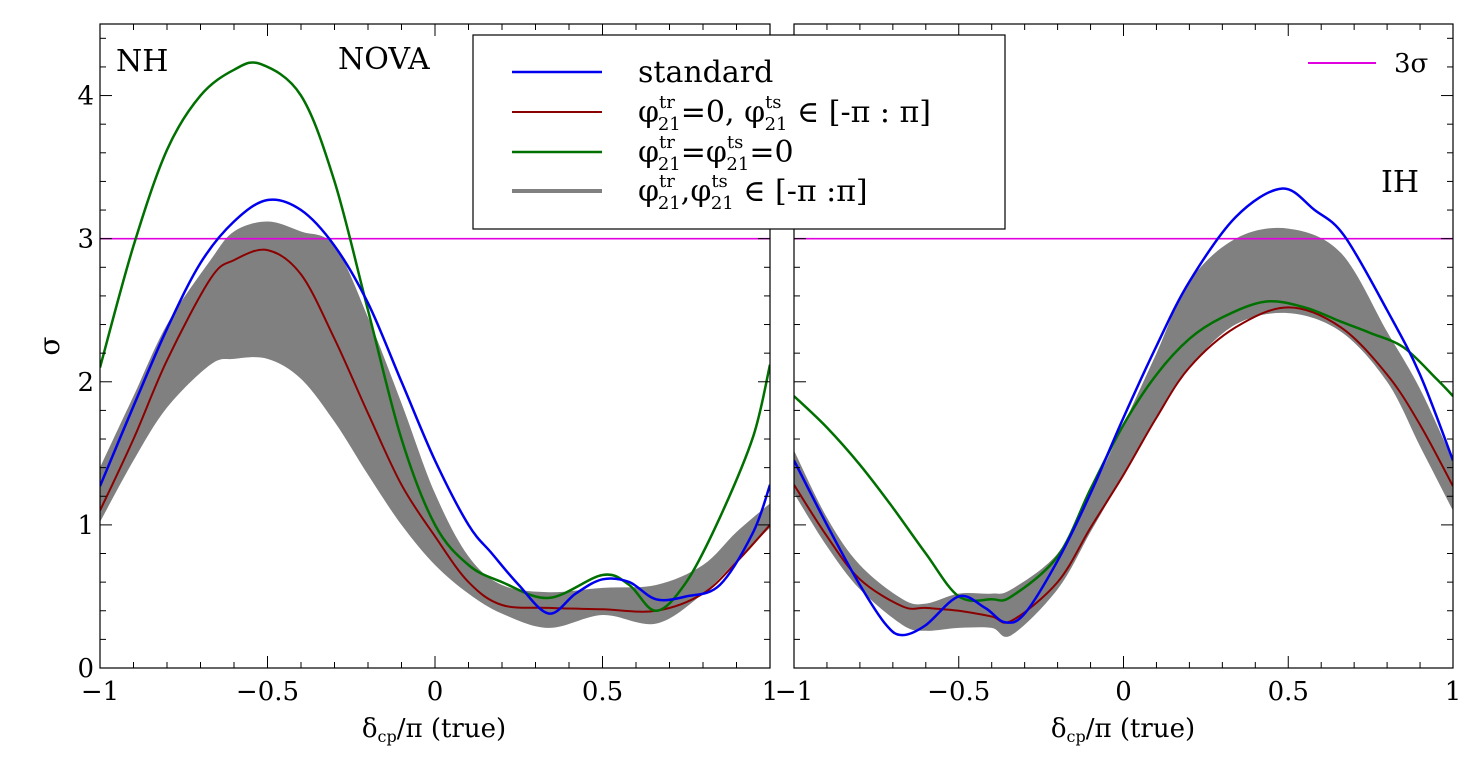 The height and width of the screenshot is (767, 1476). What do you see at coordinates (602, 692) in the screenshot?
I see `left-x-tick-label: 0.5` at bounding box center [602, 692].